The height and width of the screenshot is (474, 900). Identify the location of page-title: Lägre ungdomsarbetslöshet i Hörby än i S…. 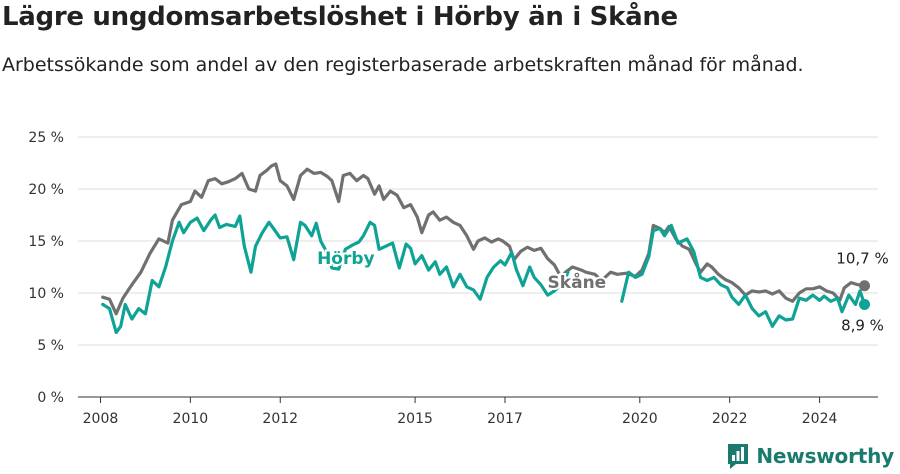
(340, 17).